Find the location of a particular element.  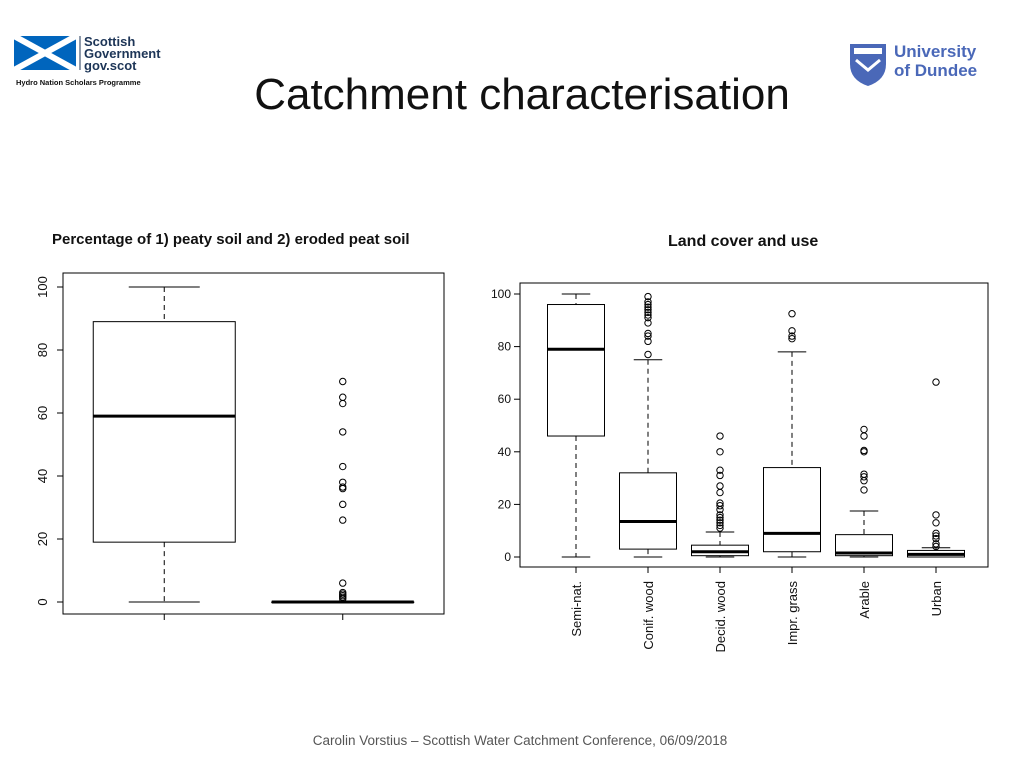

chart2-category-label: Conif. wood is located at coordinates (648, 615).